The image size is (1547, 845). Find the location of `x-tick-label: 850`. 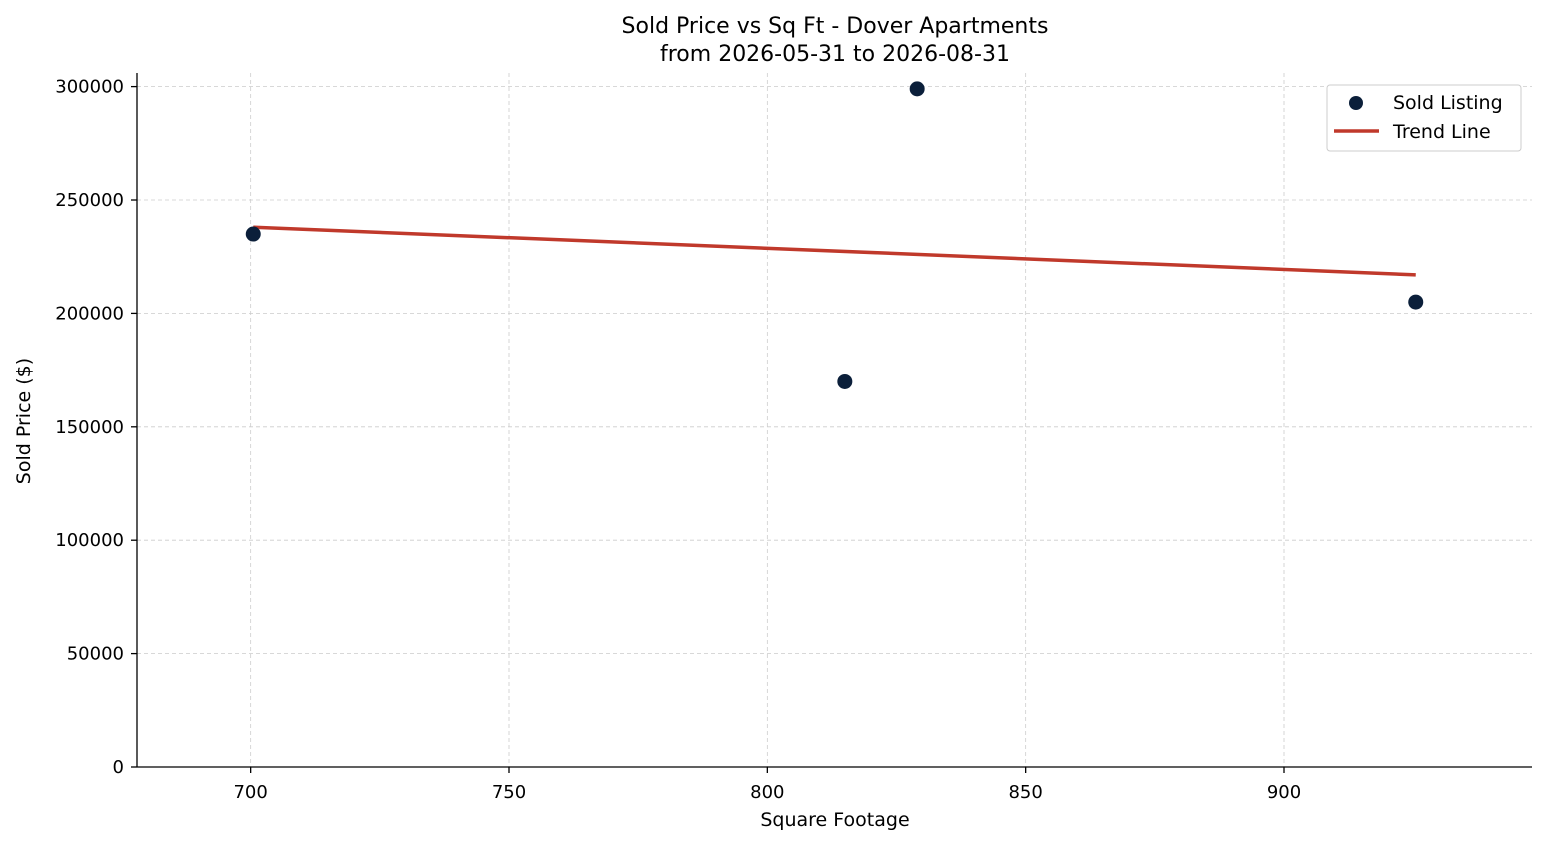

x-tick-label: 850 is located at coordinates (1025, 792).